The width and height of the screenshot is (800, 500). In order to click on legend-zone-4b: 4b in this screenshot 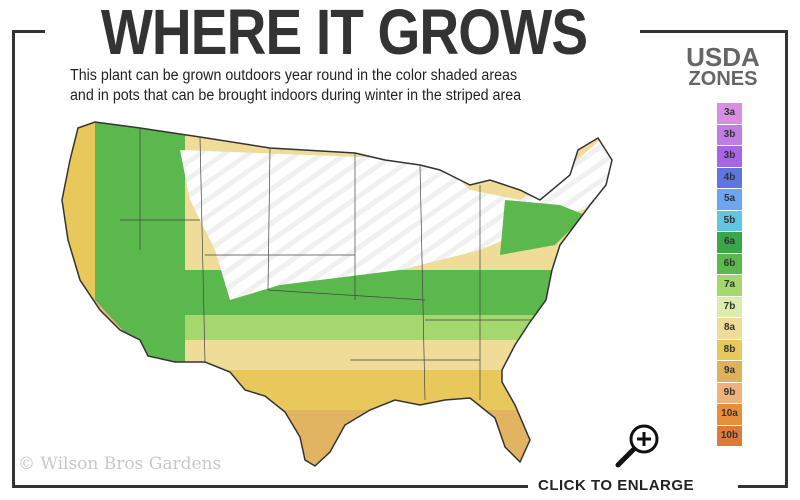, I will do `click(729, 177)`.